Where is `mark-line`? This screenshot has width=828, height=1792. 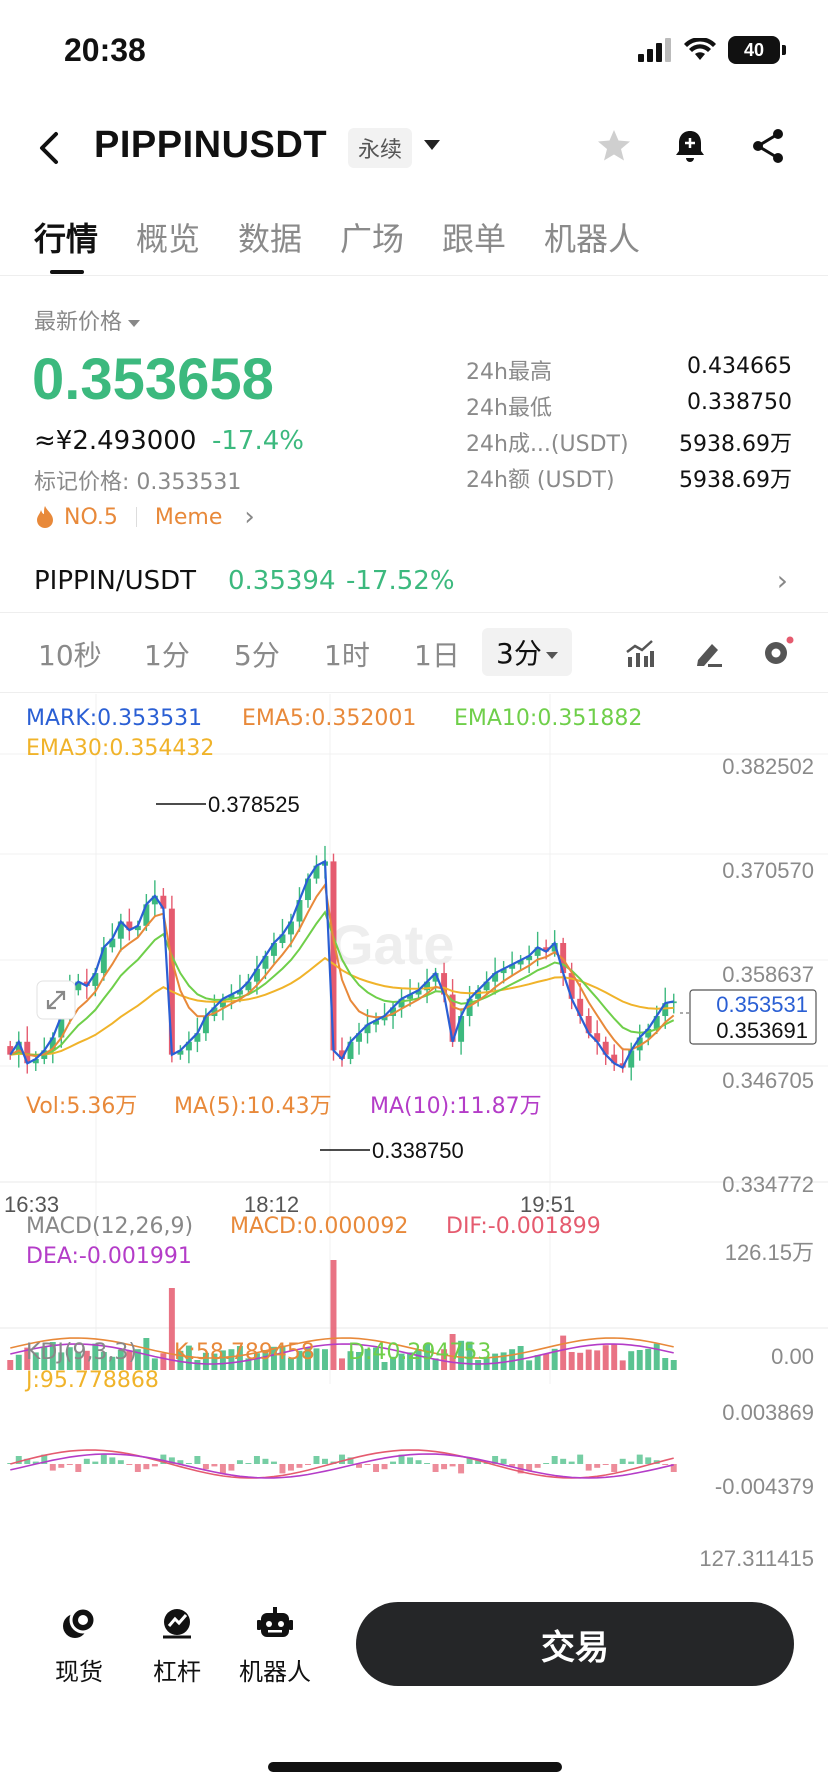
mark-line is located at coordinates (341, 964).